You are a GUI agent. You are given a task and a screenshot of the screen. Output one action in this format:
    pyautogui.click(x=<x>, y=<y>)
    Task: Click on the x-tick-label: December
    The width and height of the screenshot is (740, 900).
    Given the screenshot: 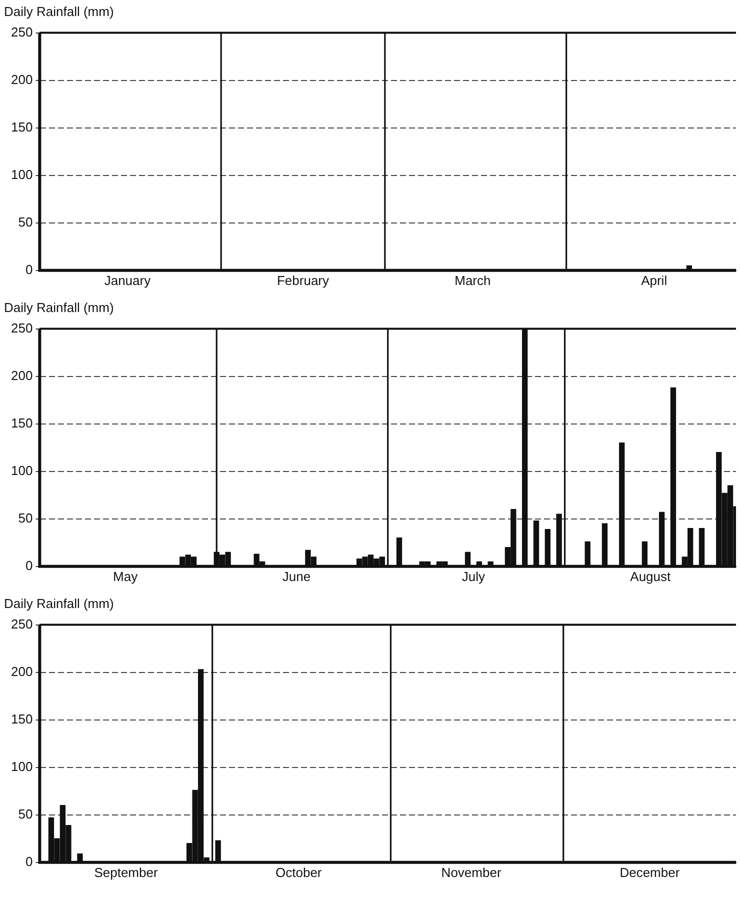 What is the action you would take?
    pyautogui.click(x=650, y=872)
    